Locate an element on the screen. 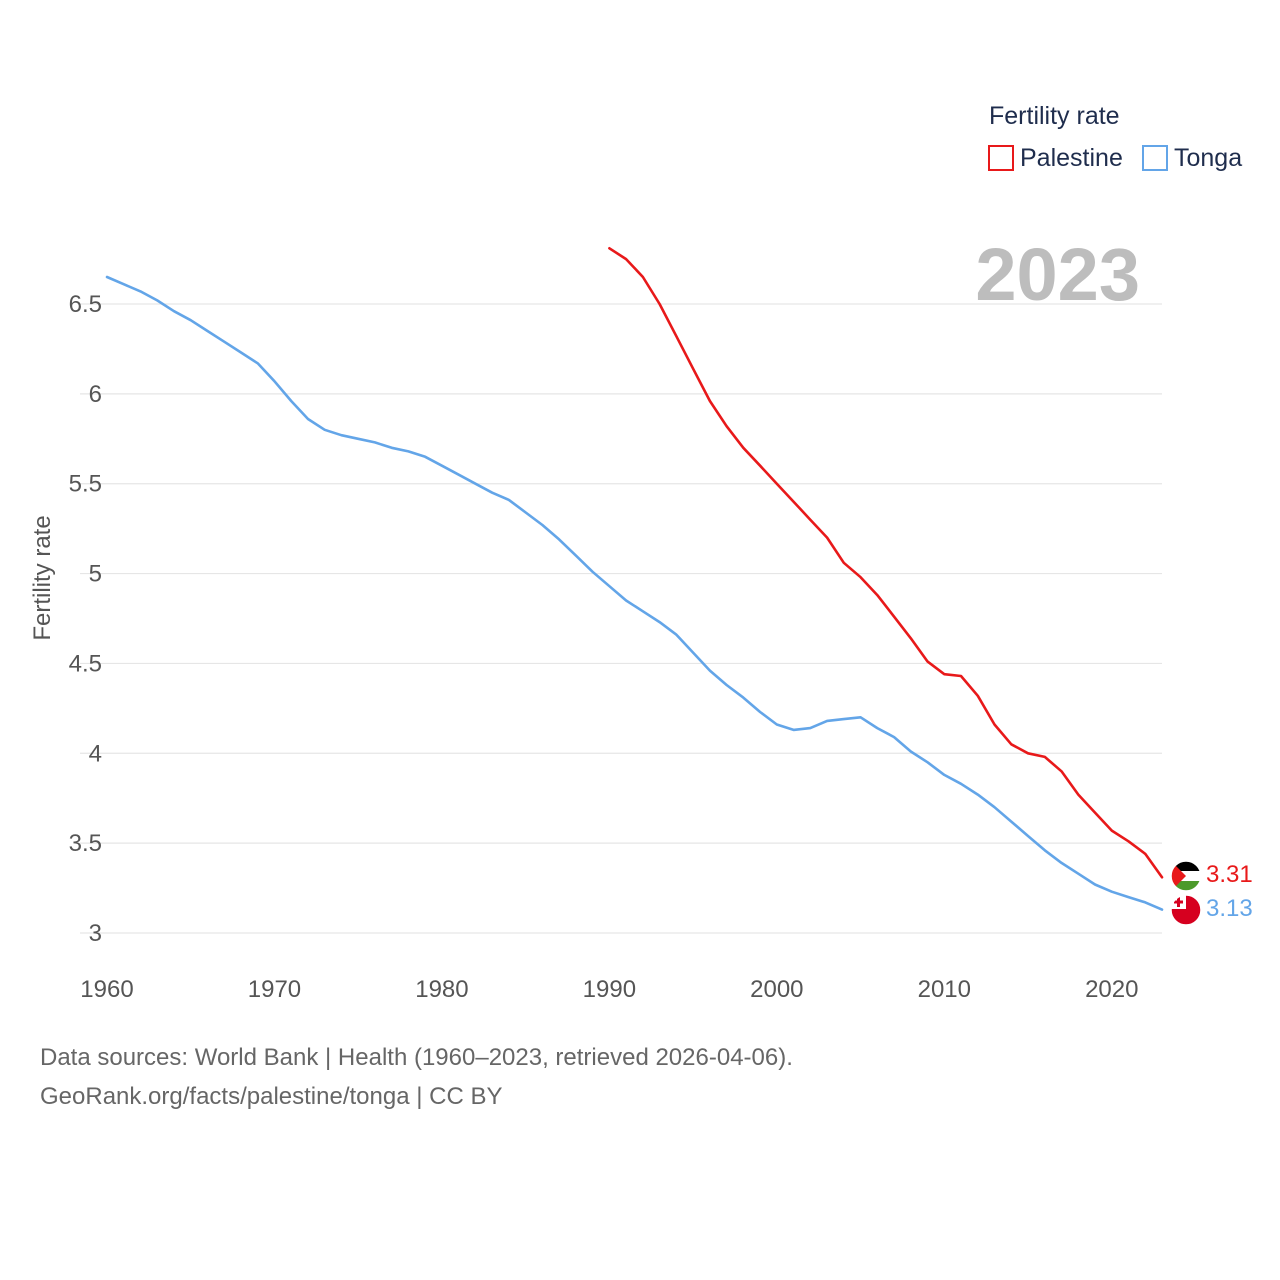 The image size is (1280, 1280). y-axis: 3 3.5 4 4.5 5 5.5 6 6.5 is located at coordinates (85, 619).